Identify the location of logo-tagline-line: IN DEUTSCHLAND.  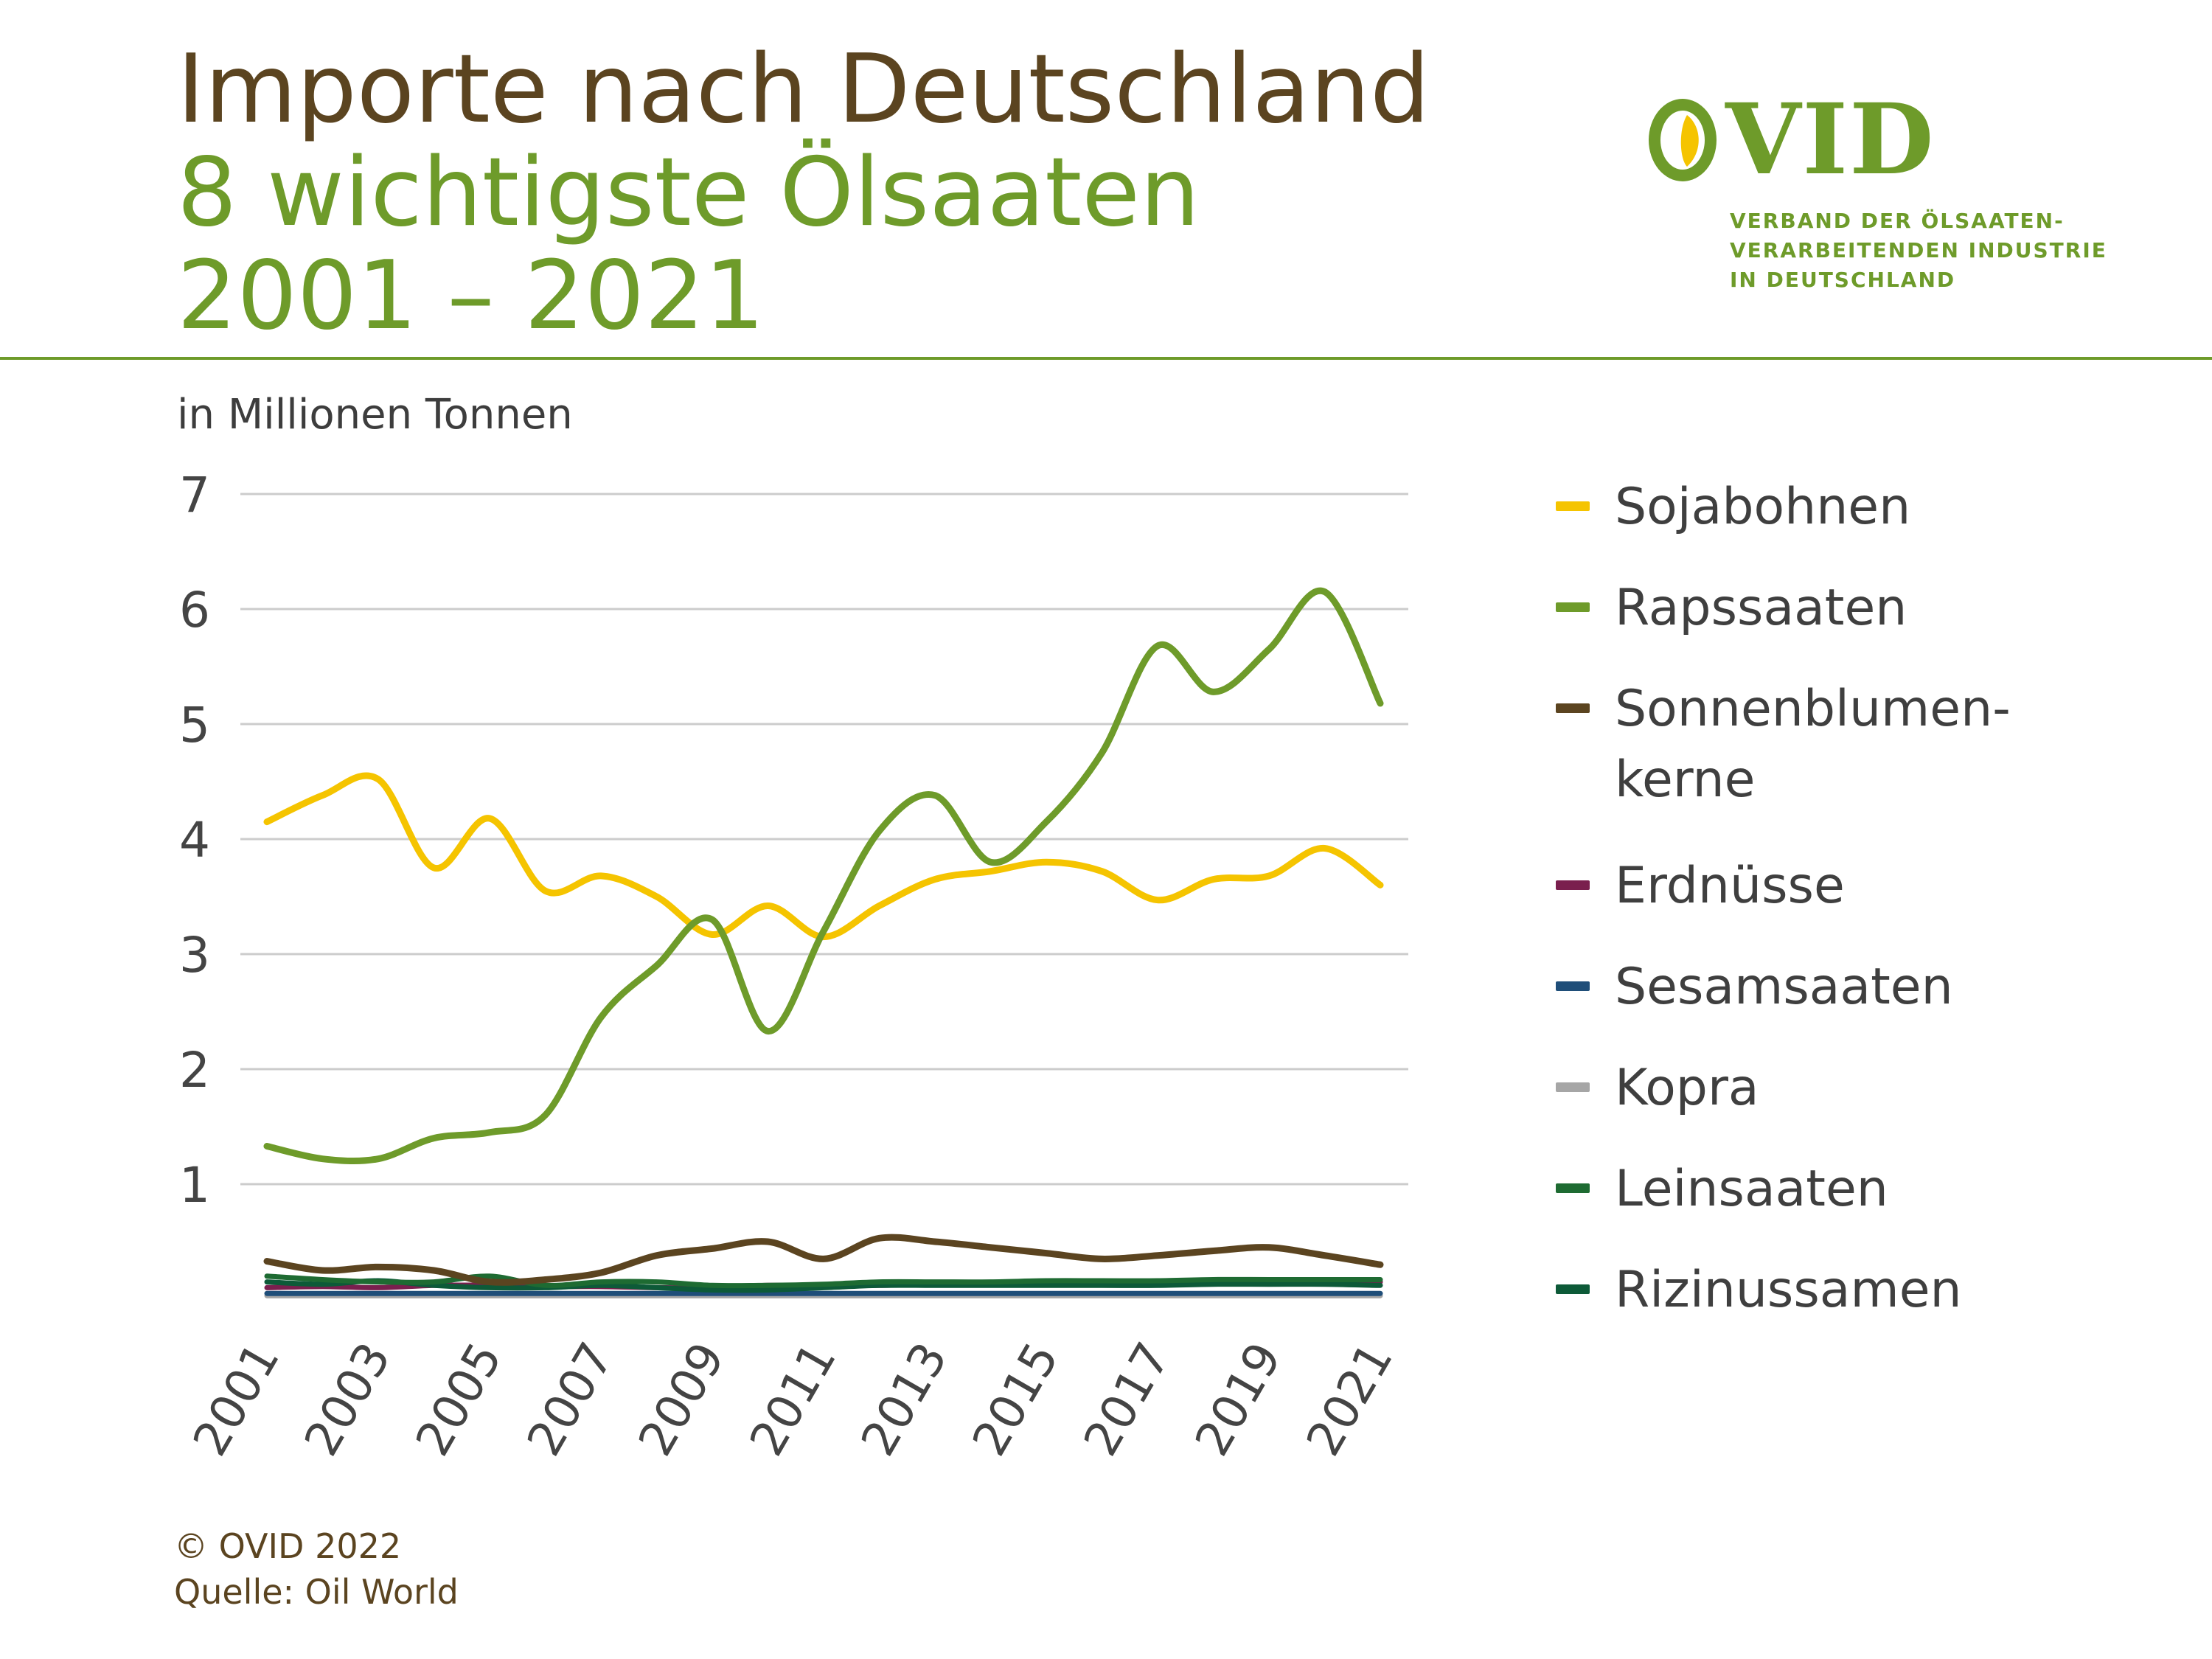
(1843, 280).